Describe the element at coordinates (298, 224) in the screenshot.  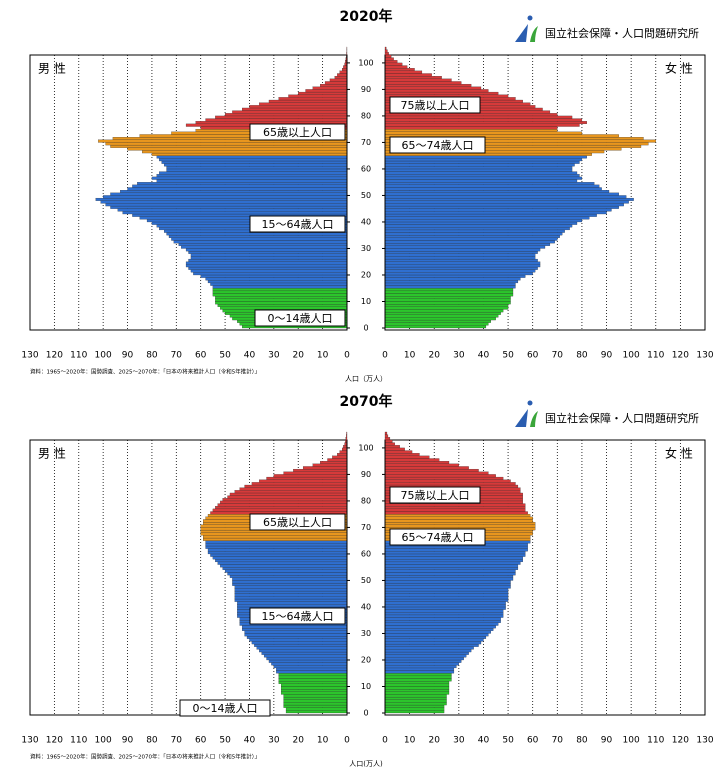
I see `annotation: 15〜64歳人口` at that location.